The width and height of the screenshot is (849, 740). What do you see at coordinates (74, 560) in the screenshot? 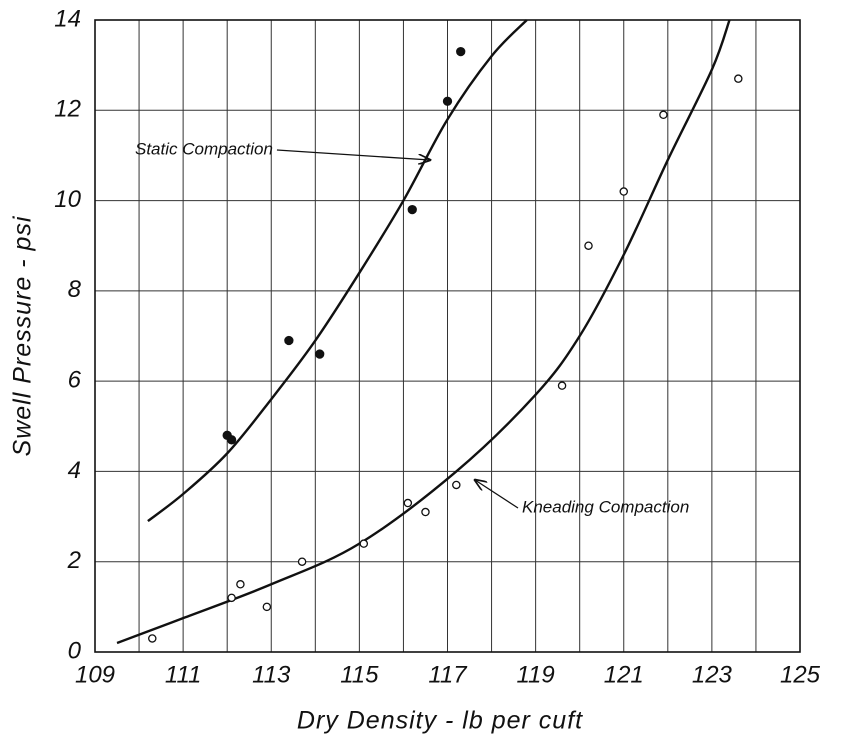
I see `y-tick-label: 2` at bounding box center [74, 560].